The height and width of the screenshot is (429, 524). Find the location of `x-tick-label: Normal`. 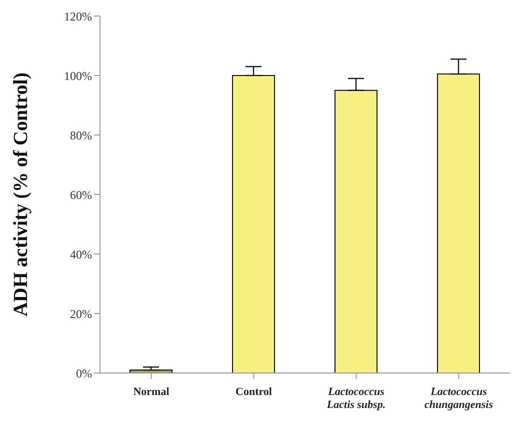

x-tick-label: Normal is located at coordinates (151, 392).